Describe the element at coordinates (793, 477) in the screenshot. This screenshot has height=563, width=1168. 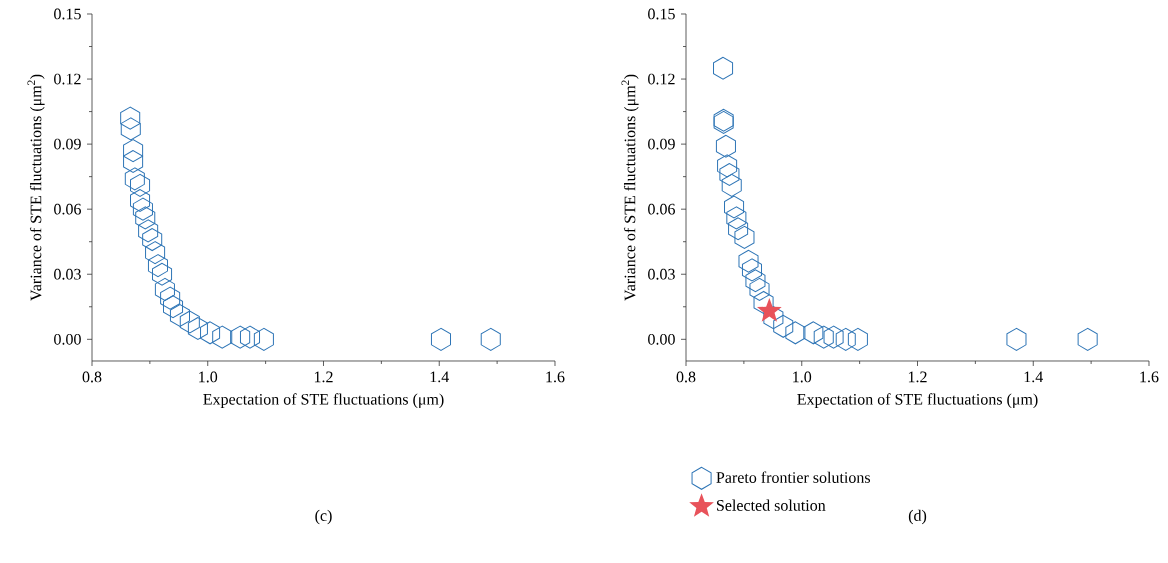
I see `legend-label: Pareto frontier solutions` at that location.